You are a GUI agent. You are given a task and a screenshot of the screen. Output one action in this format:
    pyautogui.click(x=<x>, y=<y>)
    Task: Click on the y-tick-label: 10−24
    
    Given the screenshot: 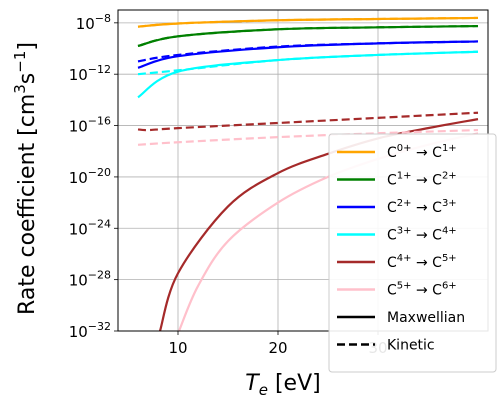 What is the action you would take?
    pyautogui.click(x=90, y=227)
    